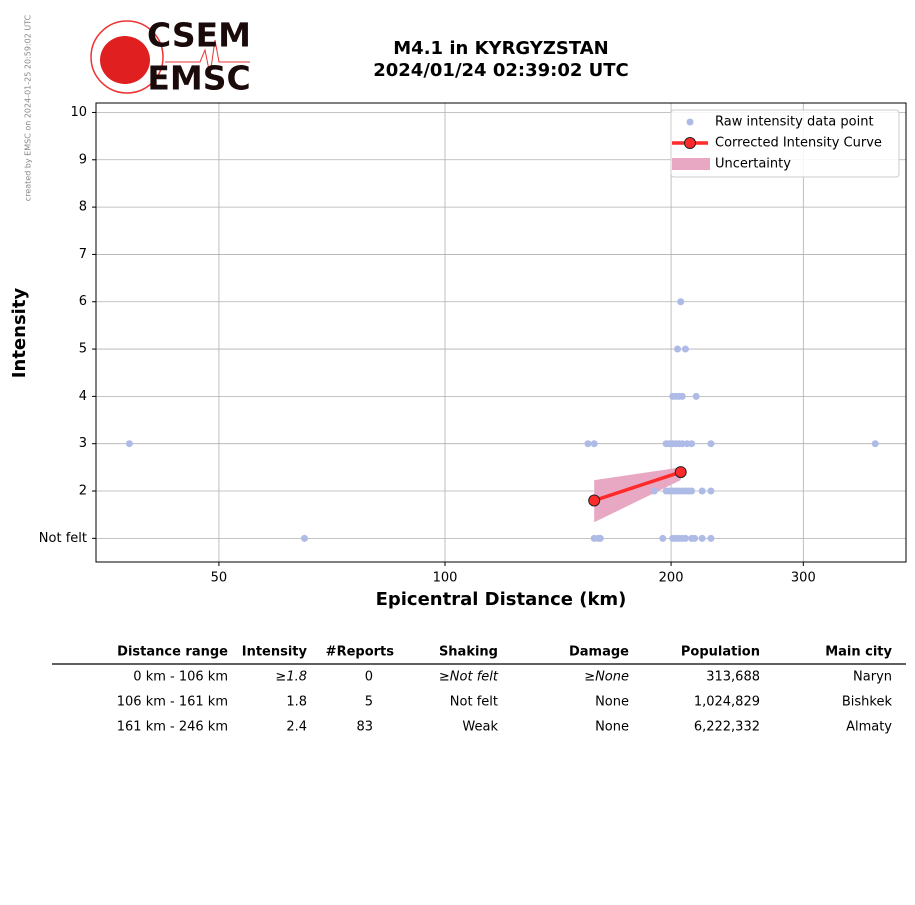 The height and width of the screenshot is (905, 915). I want to click on table-cell: 161 km - 246 km, so click(172, 727).